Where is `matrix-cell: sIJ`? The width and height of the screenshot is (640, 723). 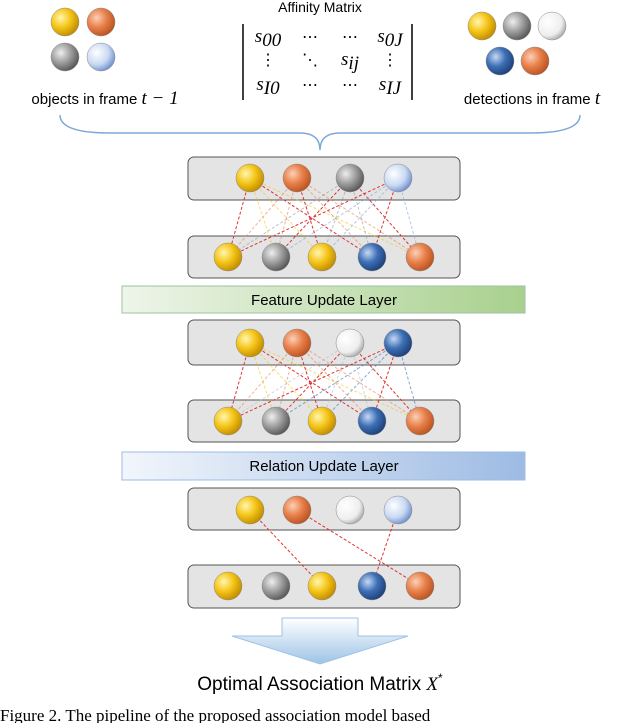
matrix-cell: sIJ is located at coordinates (391, 86).